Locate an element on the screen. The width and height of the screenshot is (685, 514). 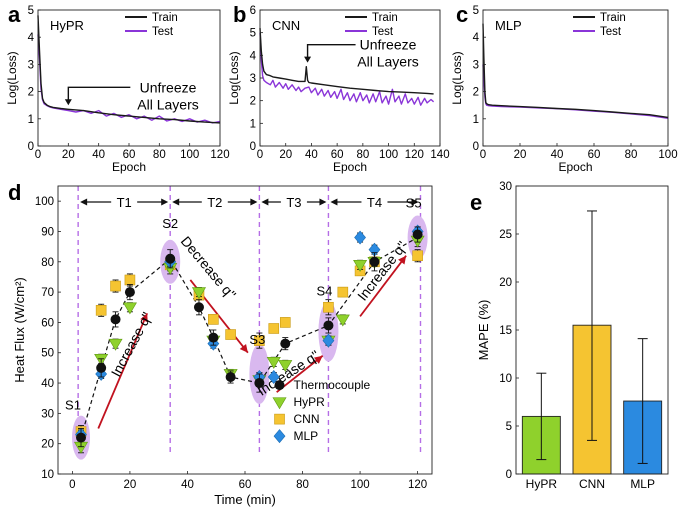
a-ytick-label: 1 is located at coordinates (31, 120).